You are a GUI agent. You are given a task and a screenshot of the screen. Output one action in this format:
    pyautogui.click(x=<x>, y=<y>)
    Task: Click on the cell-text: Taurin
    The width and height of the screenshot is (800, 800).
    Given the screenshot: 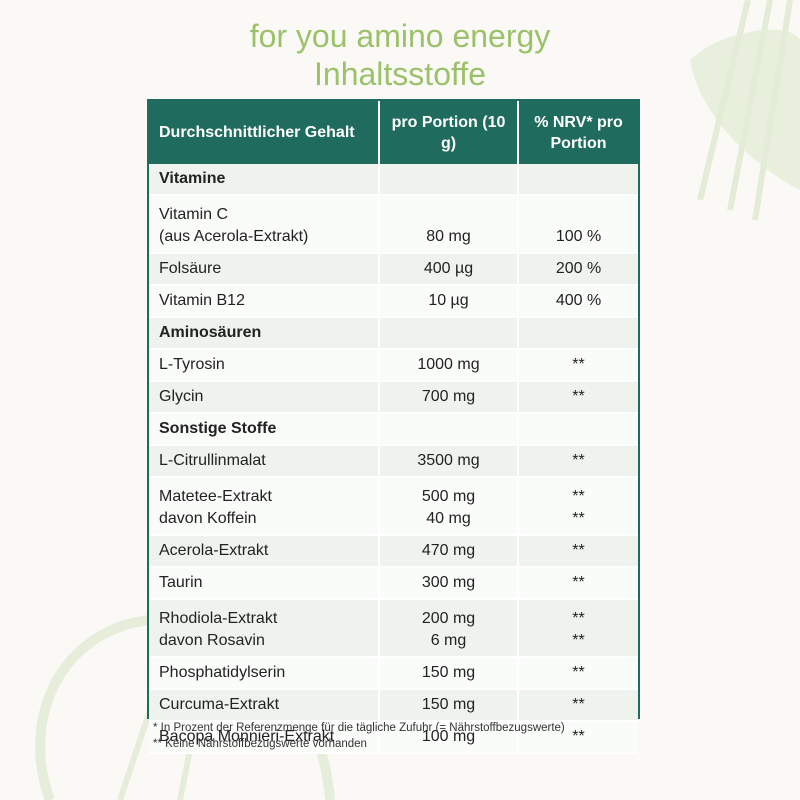 What is the action you would take?
    pyautogui.click(x=181, y=582)
    